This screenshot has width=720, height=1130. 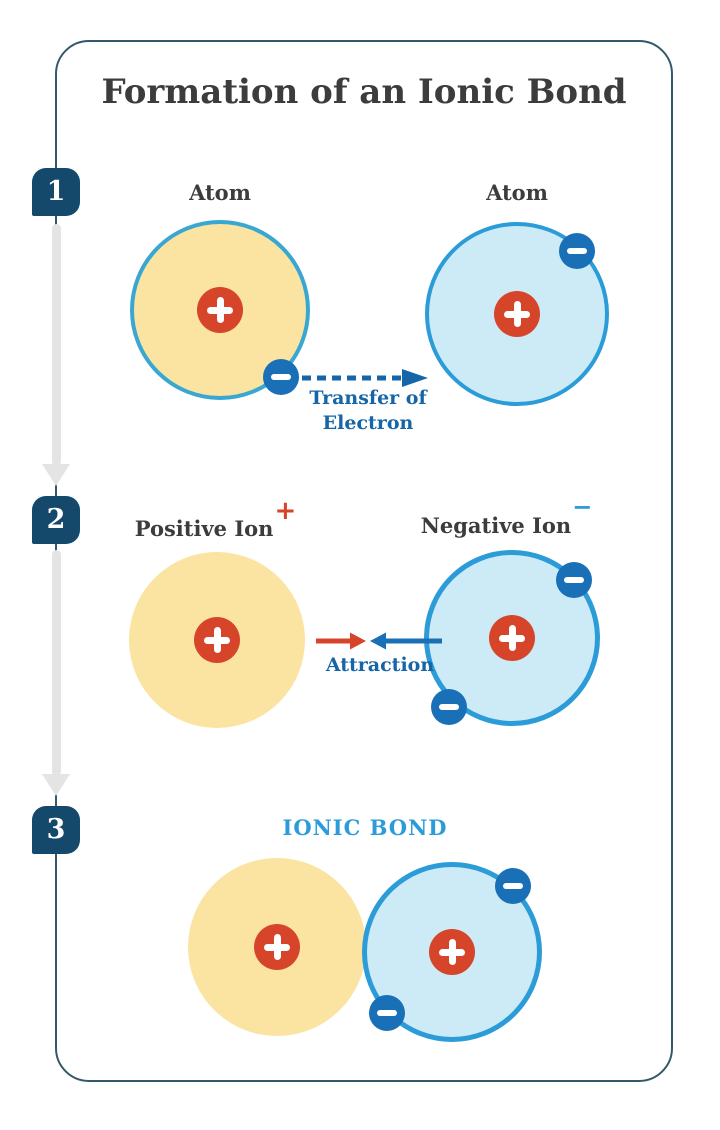 I want to click on attraction-label: Attraction, so click(x=380, y=665).